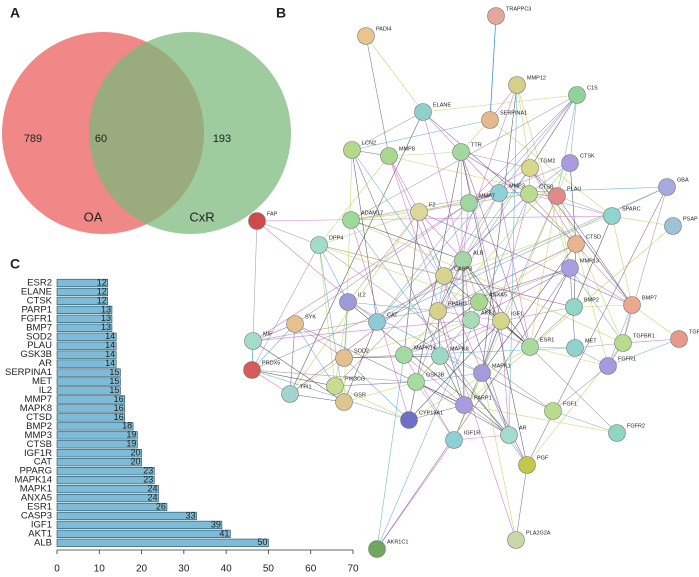  Describe the element at coordinates (39, 336) in the screenshot. I see `category-label: SOD2` at that location.